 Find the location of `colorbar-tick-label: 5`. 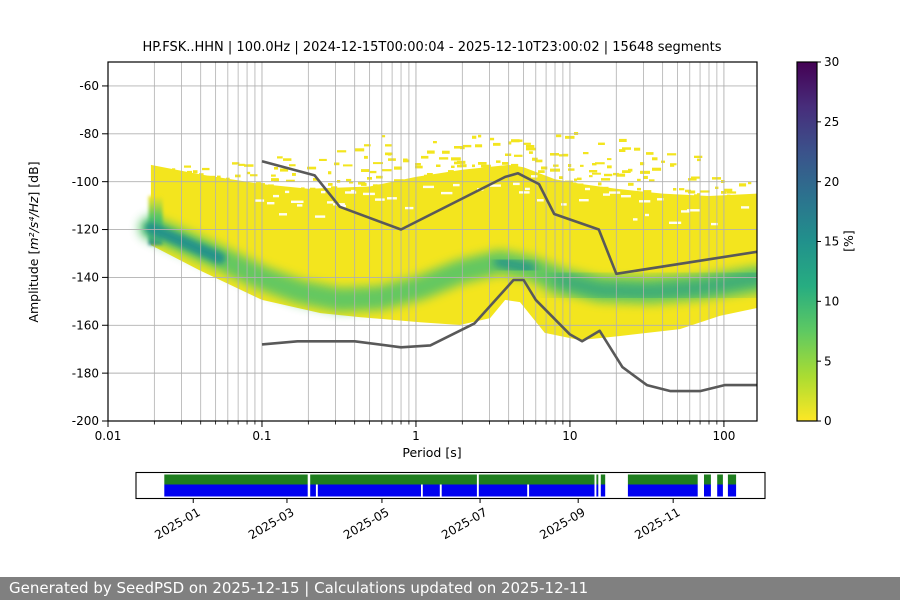

colorbar-tick-label: 5 is located at coordinates (828, 361).